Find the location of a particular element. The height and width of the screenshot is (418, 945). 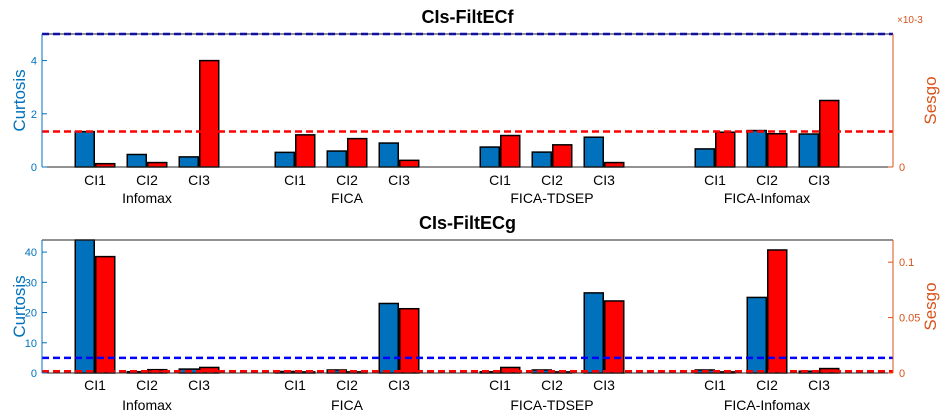

sesgo-bar-FICA-Infomax-CI3 is located at coordinates (829, 133).